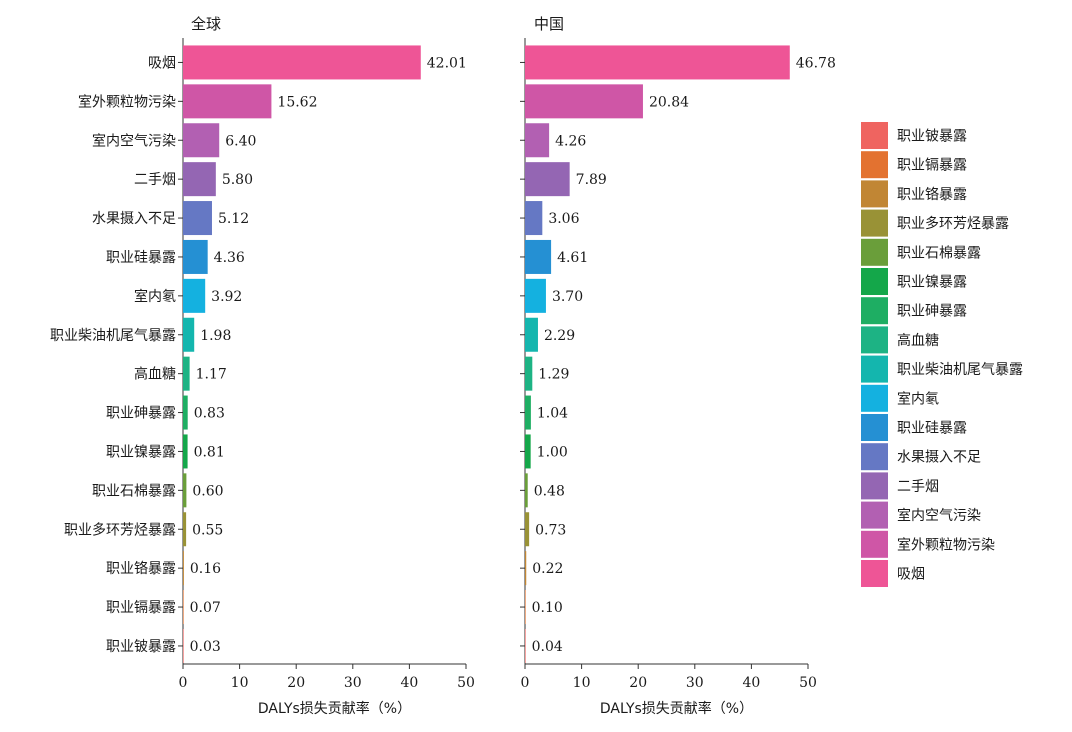 The image size is (1072, 732). I want to click on legend-label: 高血糖, so click(918, 340).